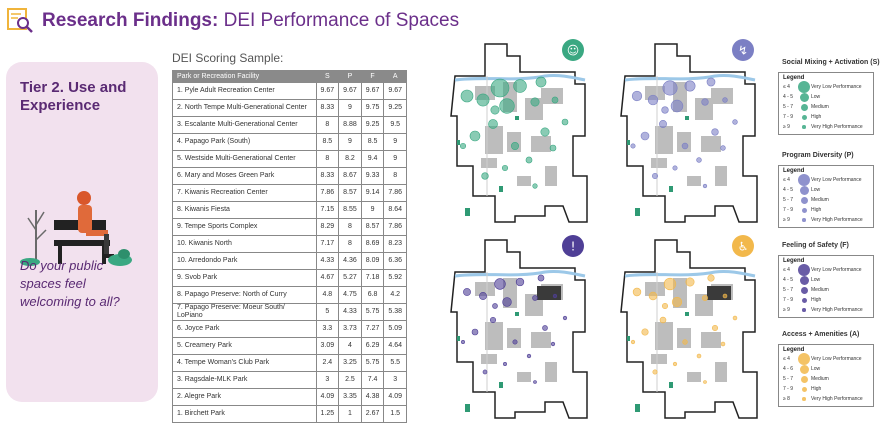  Describe the element at coordinates (794, 350) in the screenshot. I see `legend-heading: Legend` at that location.